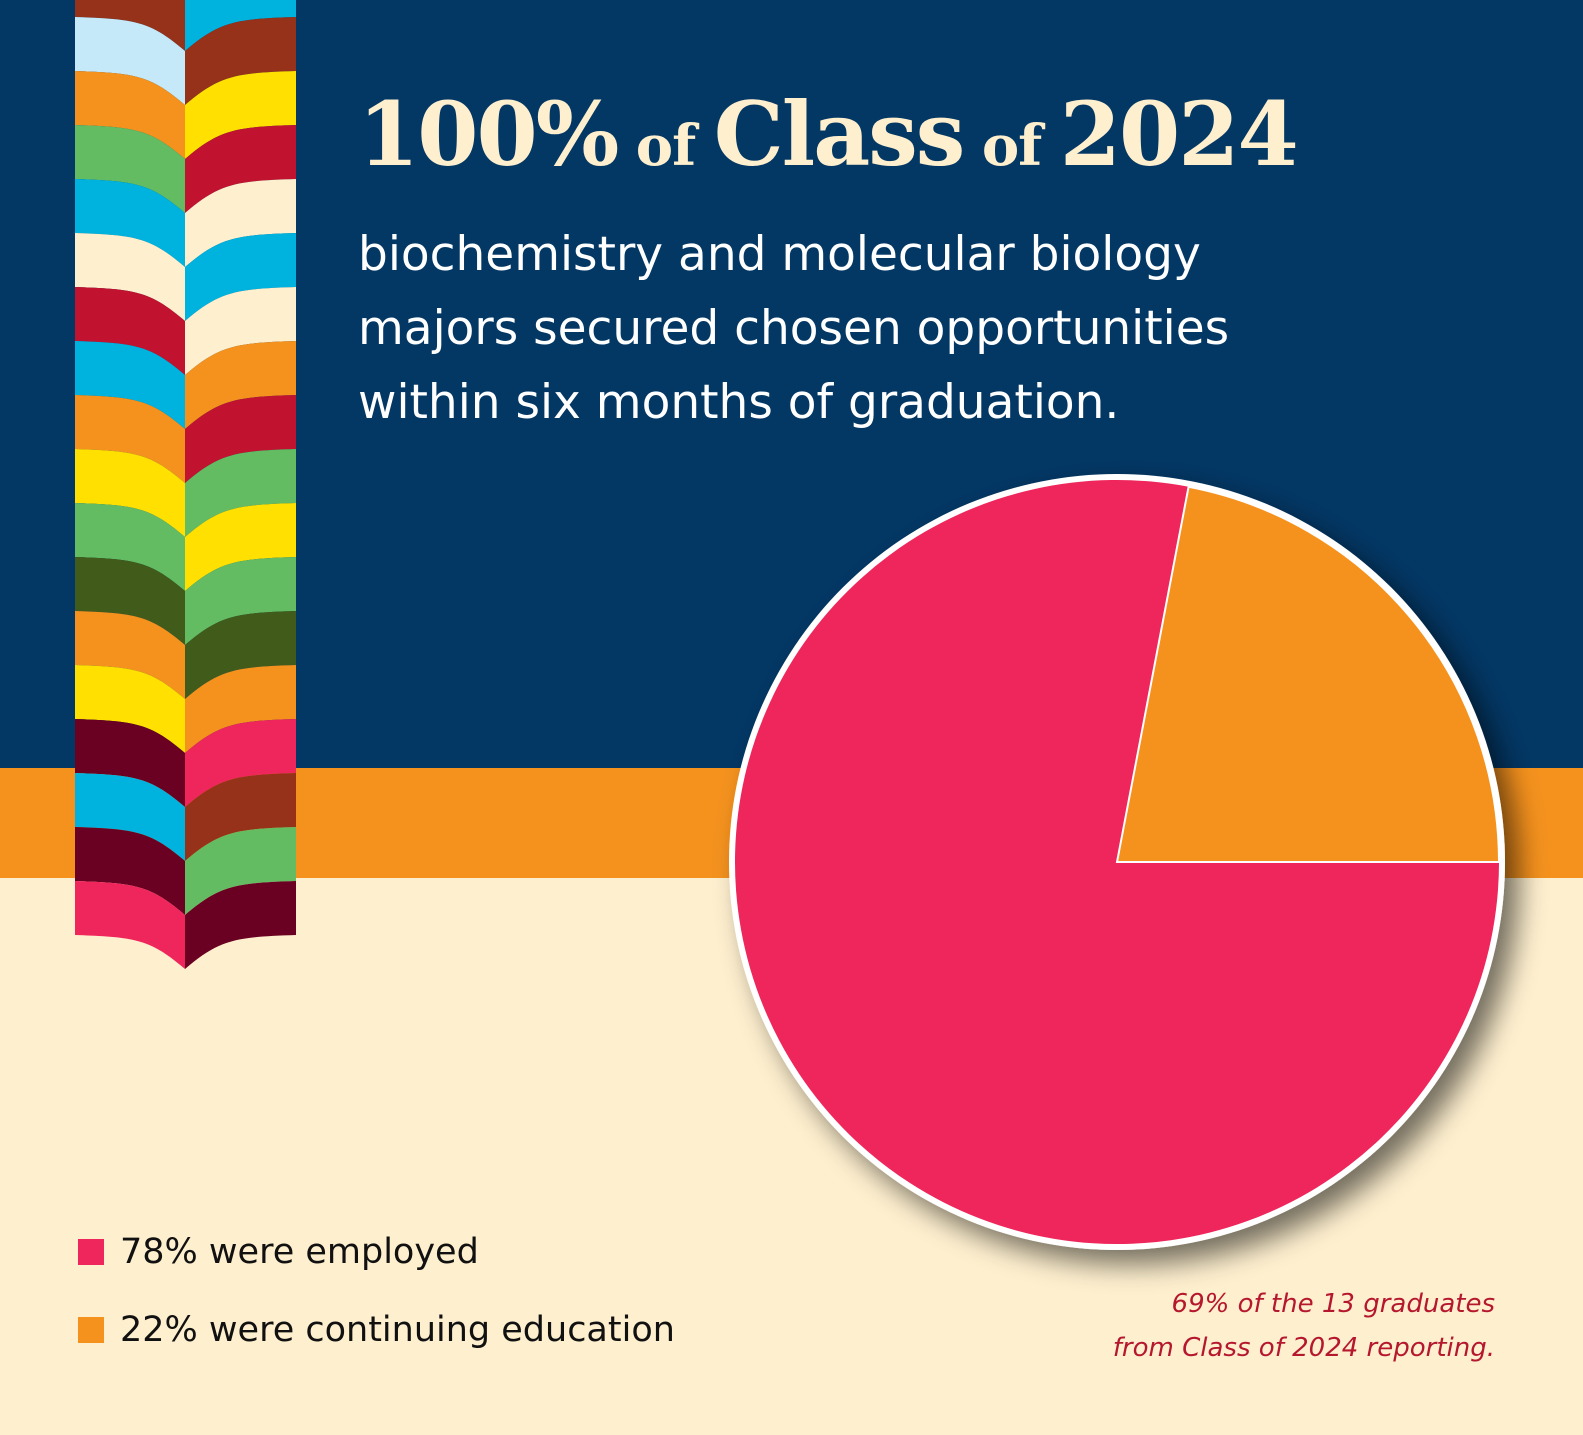 The height and width of the screenshot is (1435, 1583). I want to click on title-part: Class, so click(839, 134).